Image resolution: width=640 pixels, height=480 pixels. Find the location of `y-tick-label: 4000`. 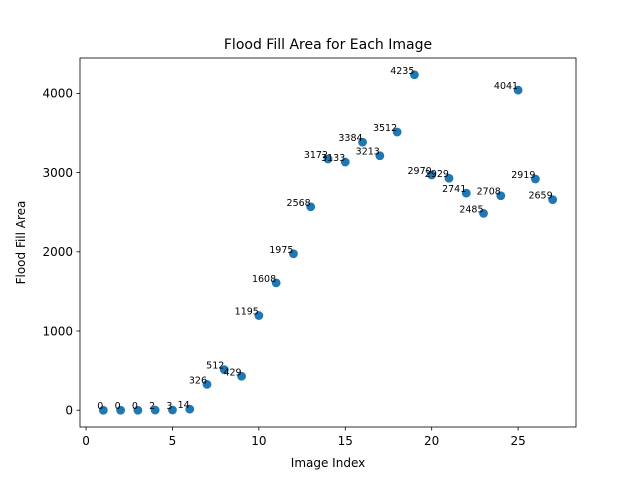

y-tick-label: 4000 is located at coordinates (57, 94).